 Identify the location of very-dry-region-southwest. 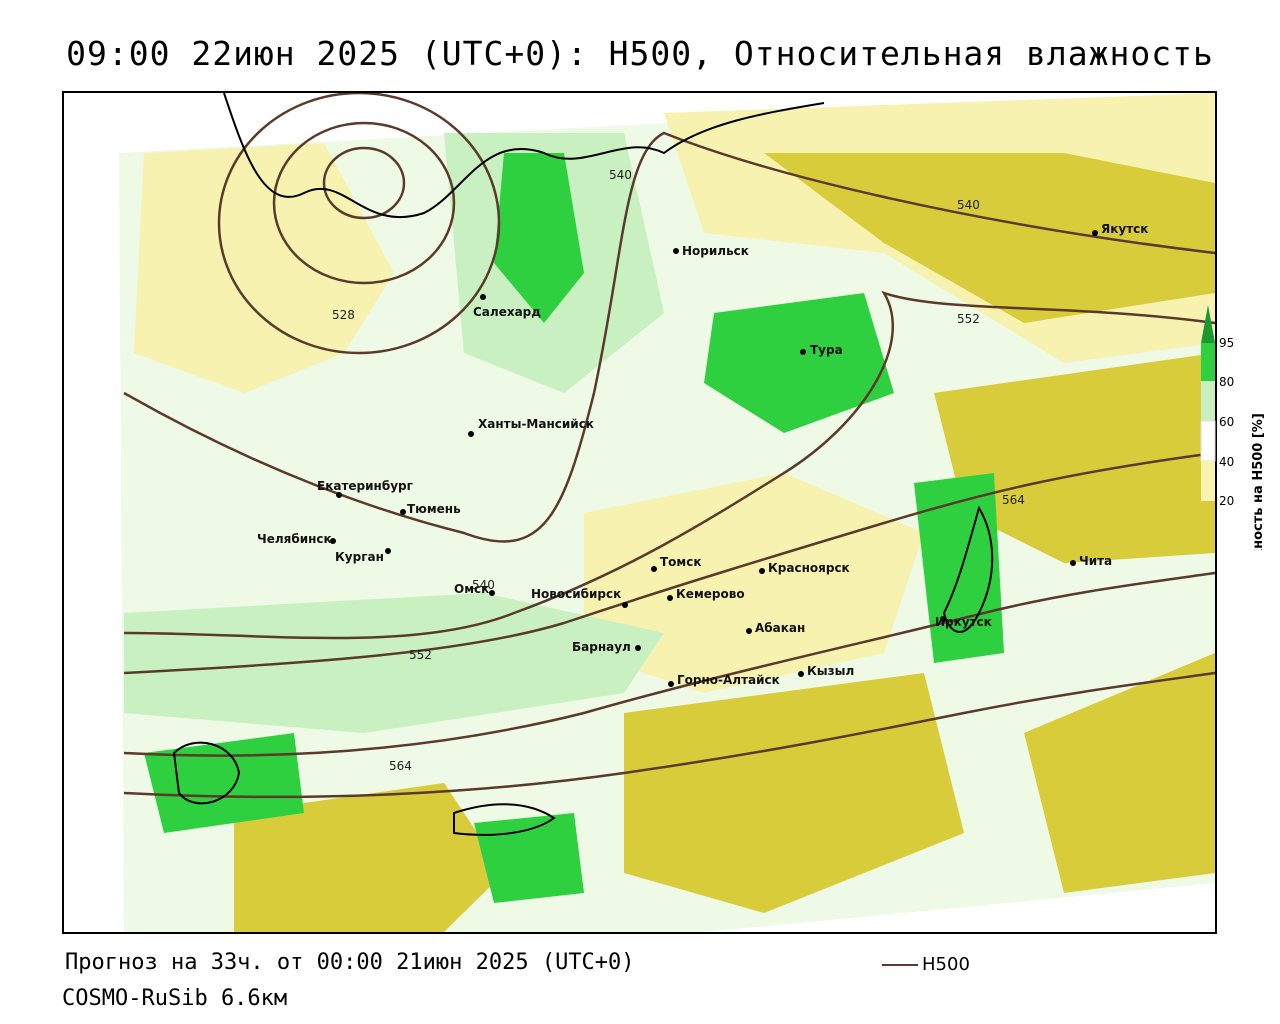
(369, 857).